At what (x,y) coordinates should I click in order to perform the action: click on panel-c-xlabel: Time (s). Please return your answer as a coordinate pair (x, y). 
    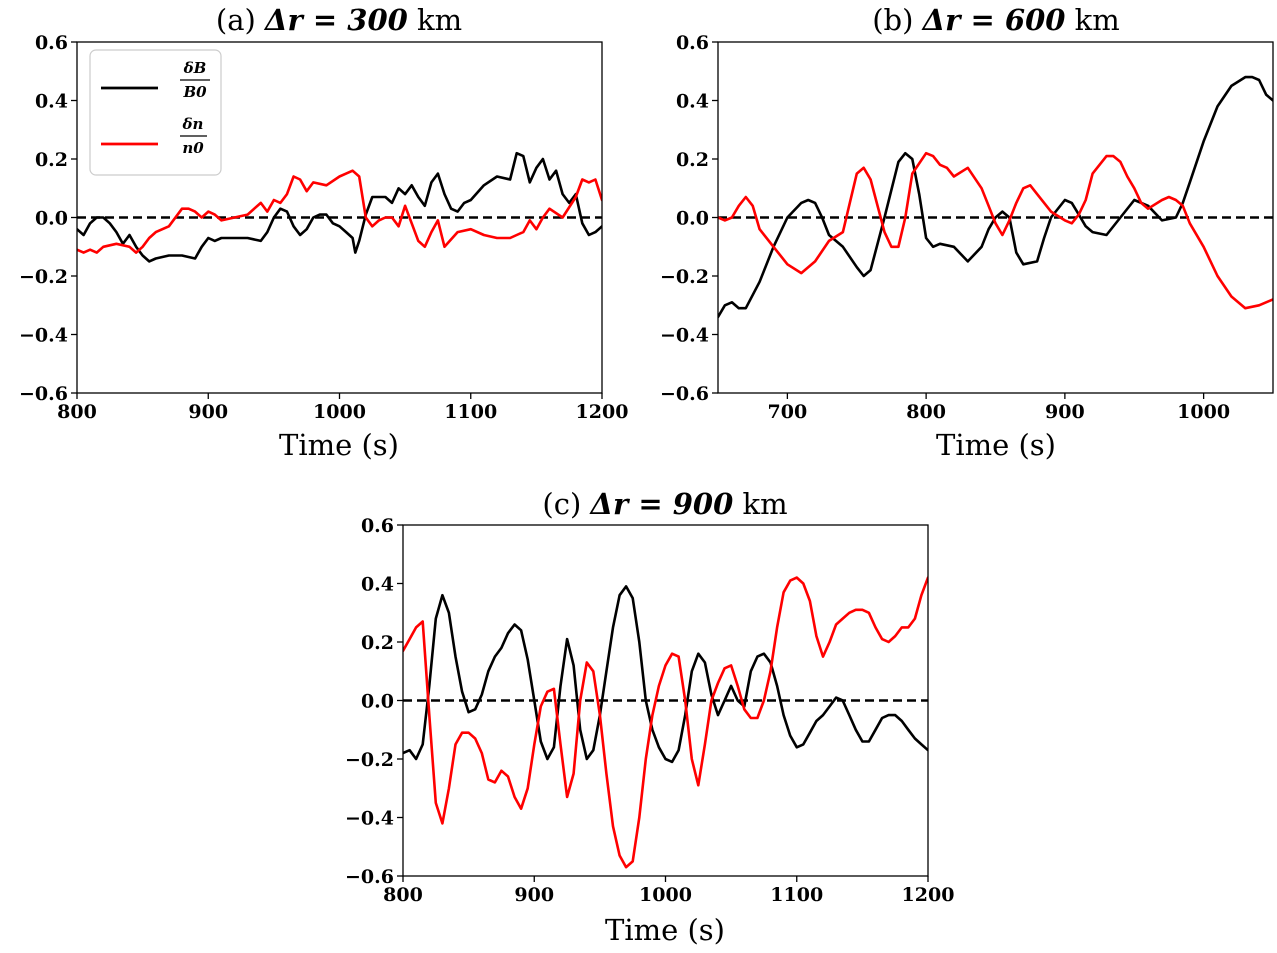
    Looking at the image, I should click on (665, 930).